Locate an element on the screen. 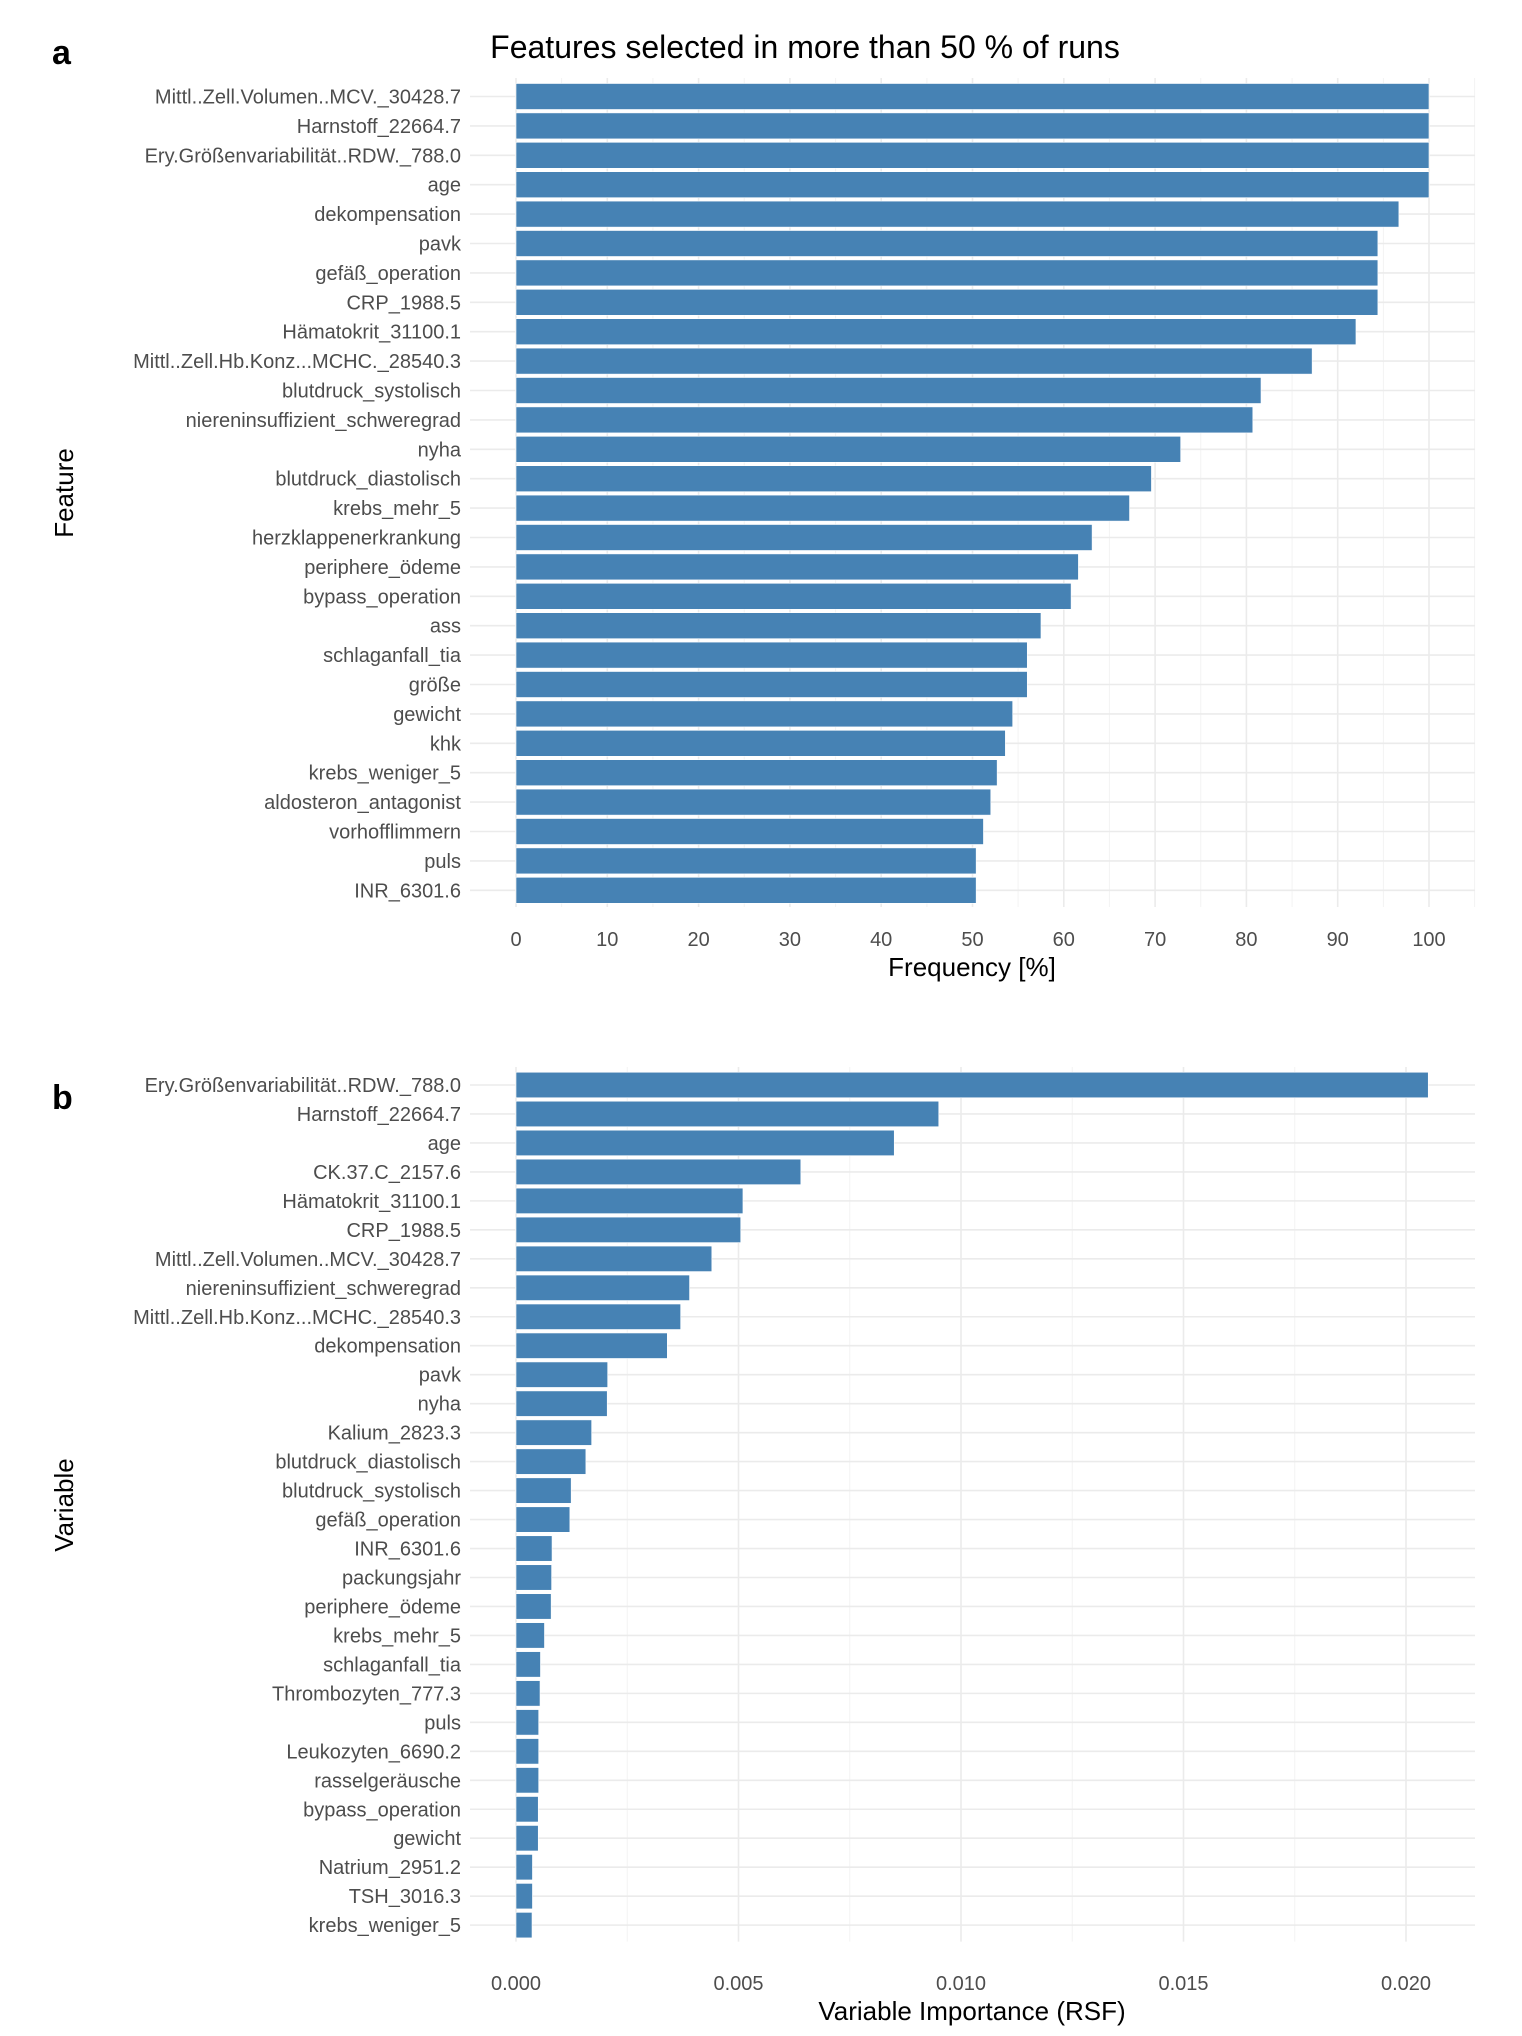 The width and height of the screenshot is (1522, 2036). x-tick-label: 0.010 is located at coordinates (961, 1984).